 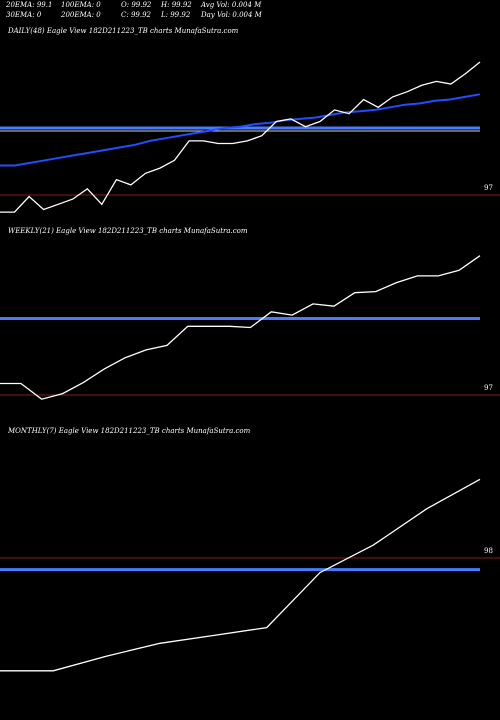 I want to click on high-readout: H: 99.92, so click(x=176, y=5).